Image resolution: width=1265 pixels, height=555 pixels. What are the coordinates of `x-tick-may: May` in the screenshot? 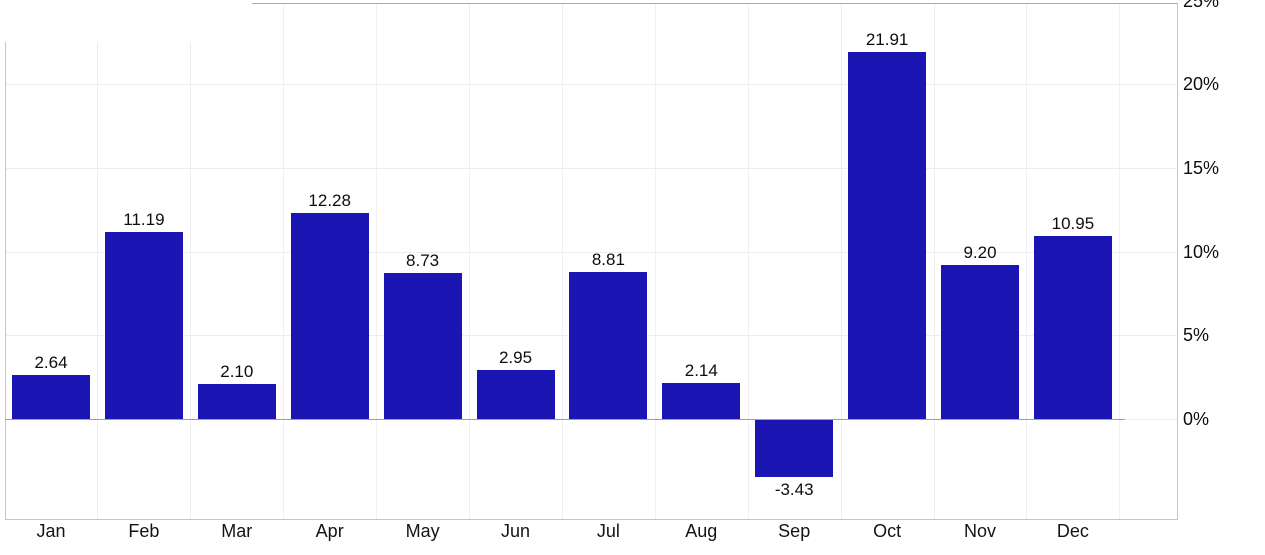 It's located at (422, 531).